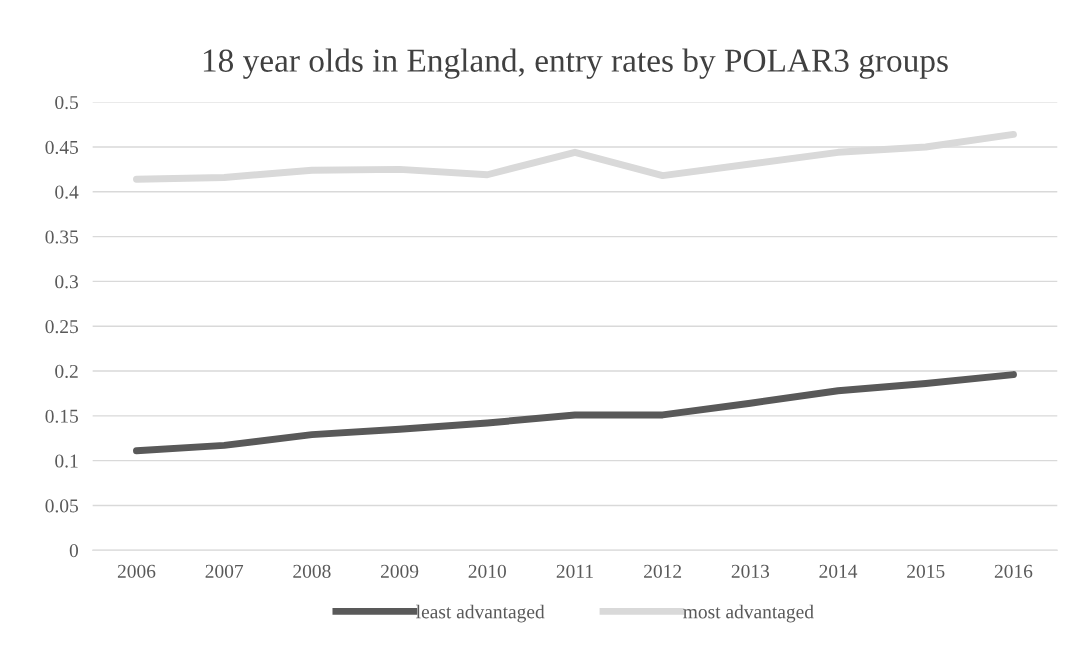  Describe the element at coordinates (66, 371) in the screenshot. I see `y-tick-label: 0.2` at that location.